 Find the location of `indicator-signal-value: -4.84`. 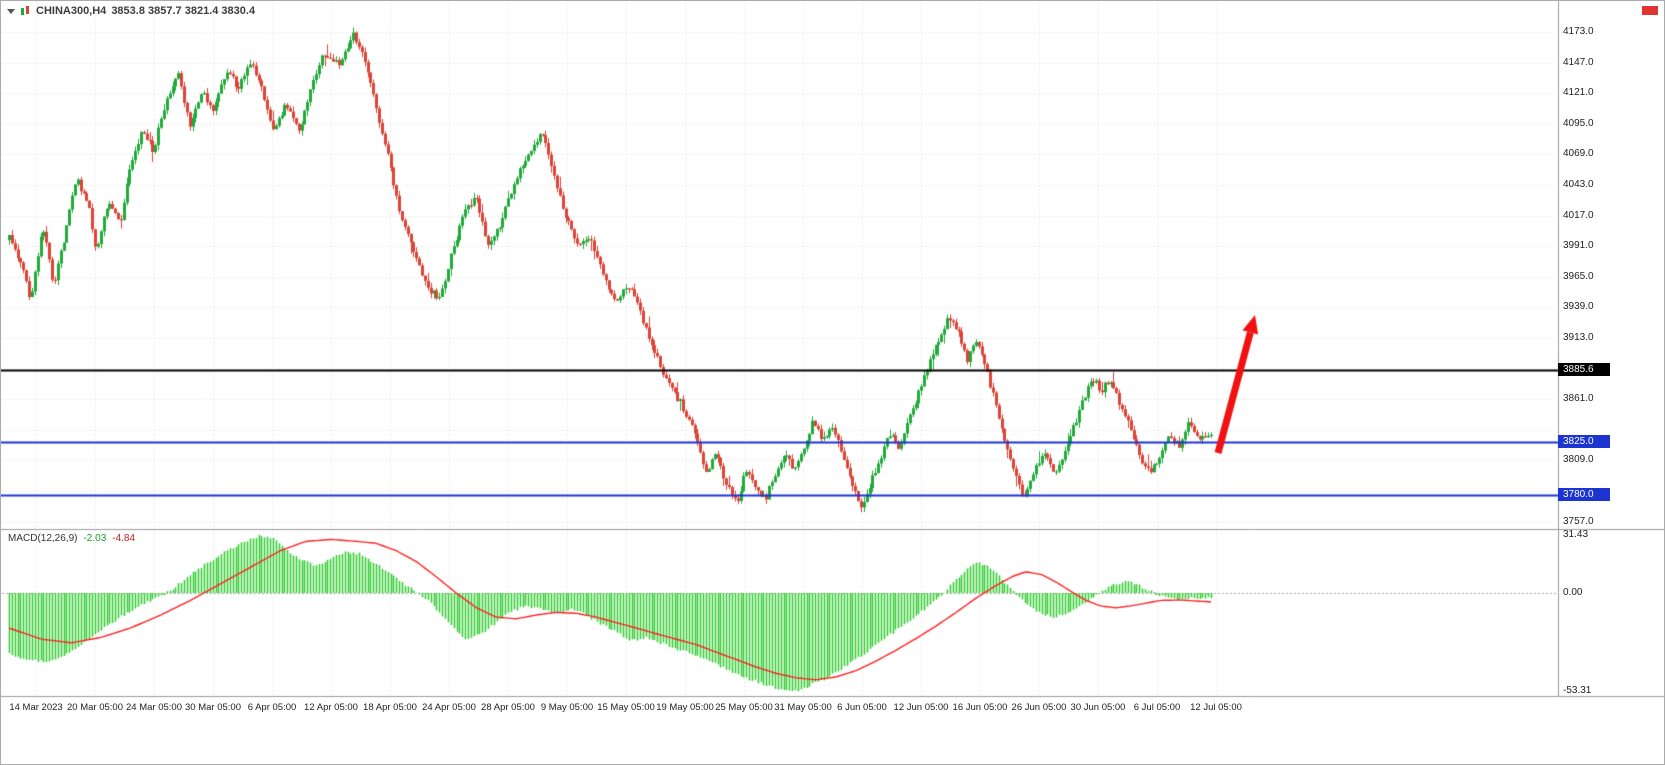

indicator-signal-value: -4.84 is located at coordinates (124, 538).